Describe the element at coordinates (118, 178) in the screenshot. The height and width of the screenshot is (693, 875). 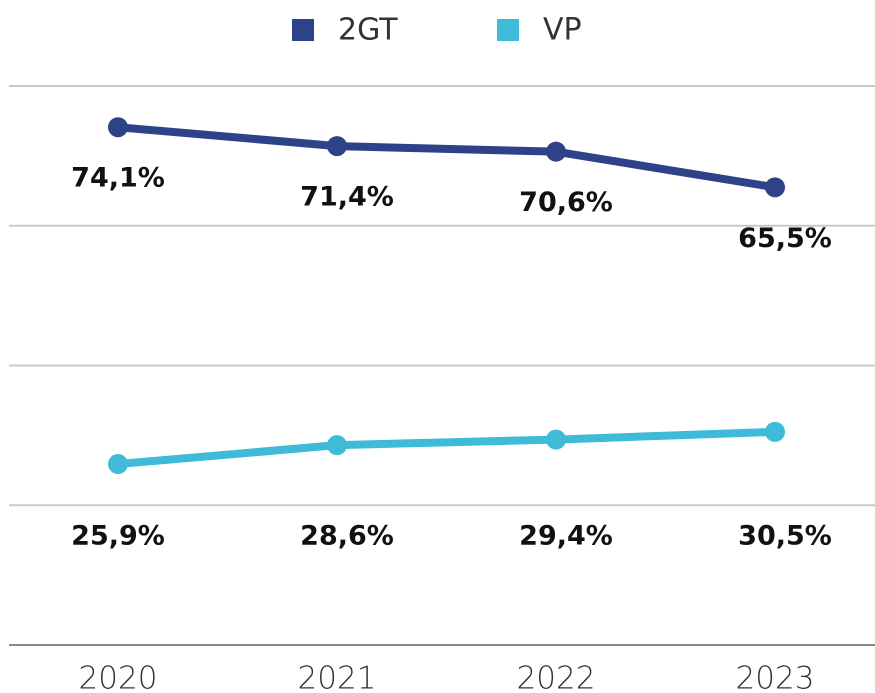
I see `data-label: 74,1%` at that location.